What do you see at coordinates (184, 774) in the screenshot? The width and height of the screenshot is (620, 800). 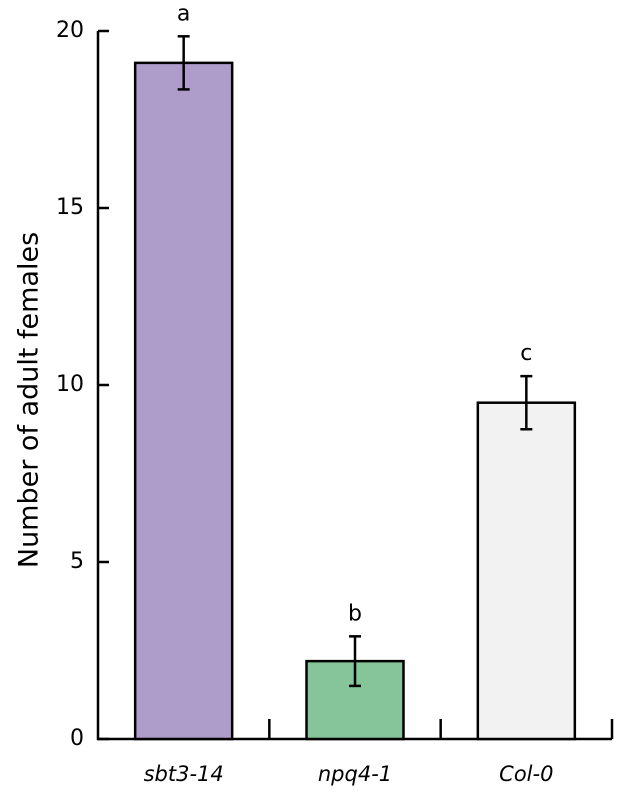 I see `x-tick-label: sbt3-14` at bounding box center [184, 774].